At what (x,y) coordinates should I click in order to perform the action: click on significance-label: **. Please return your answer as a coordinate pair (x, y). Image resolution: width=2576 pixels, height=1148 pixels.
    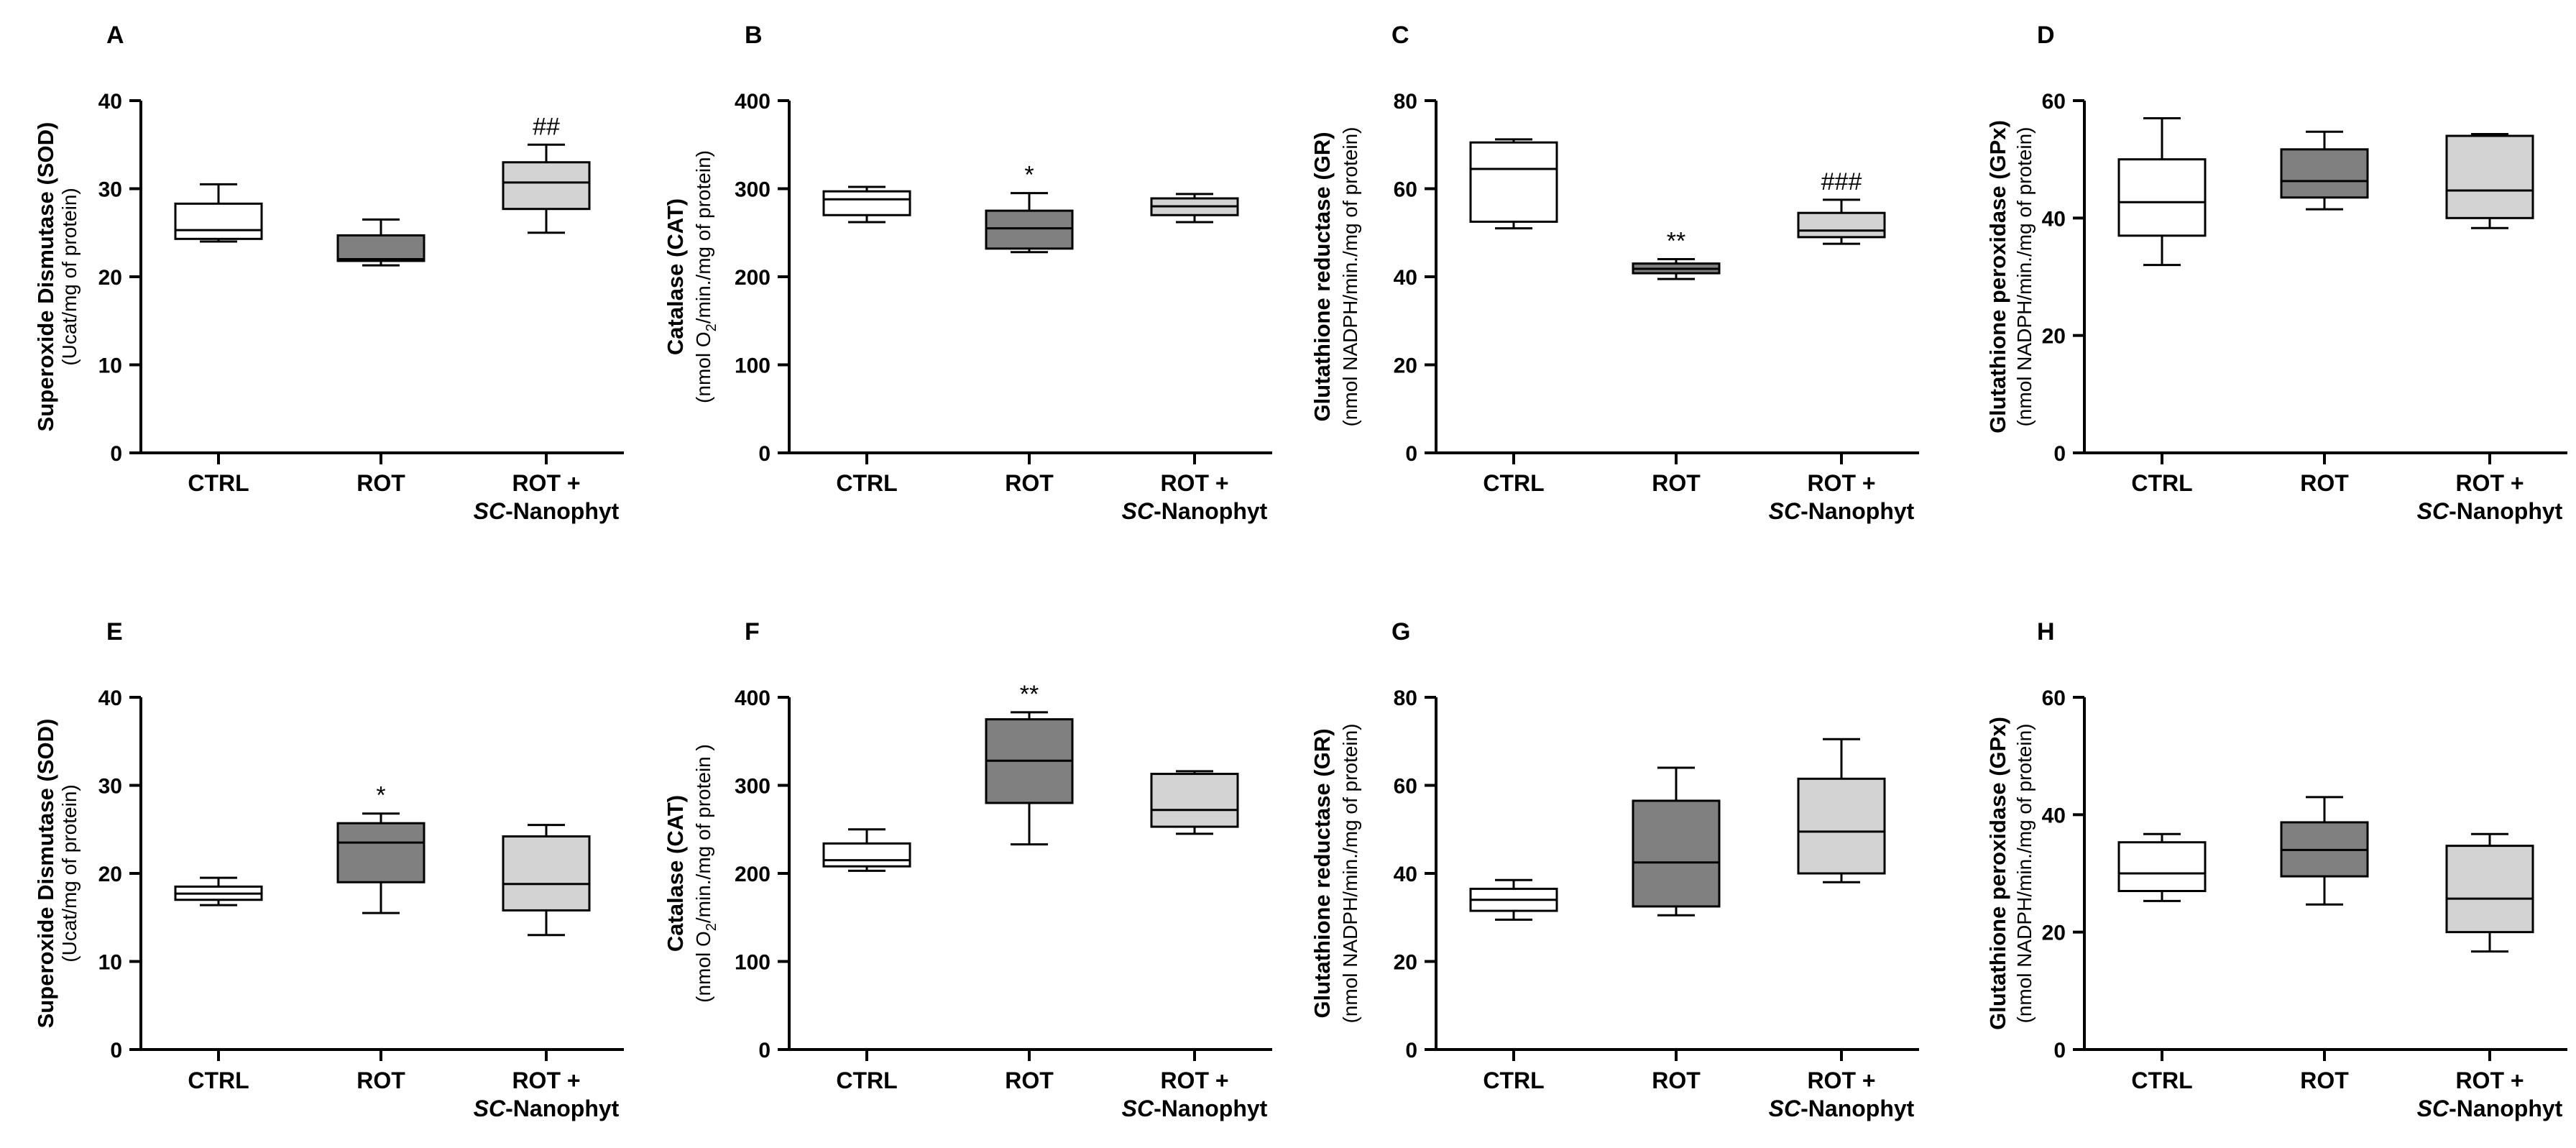
    Looking at the image, I should click on (1676, 242).